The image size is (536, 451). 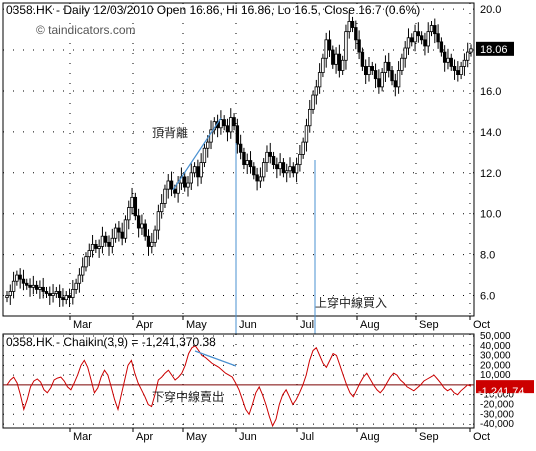 What do you see at coordinates (487, 256) in the screenshot?
I see `price-y-tick-label: 8.0` at bounding box center [487, 256].